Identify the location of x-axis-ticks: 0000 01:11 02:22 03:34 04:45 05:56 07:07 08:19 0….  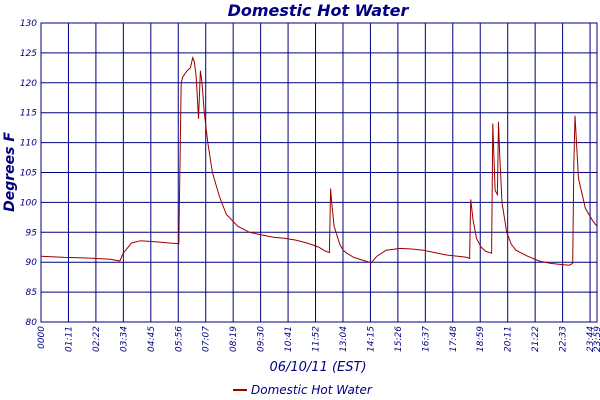
(318, 339).